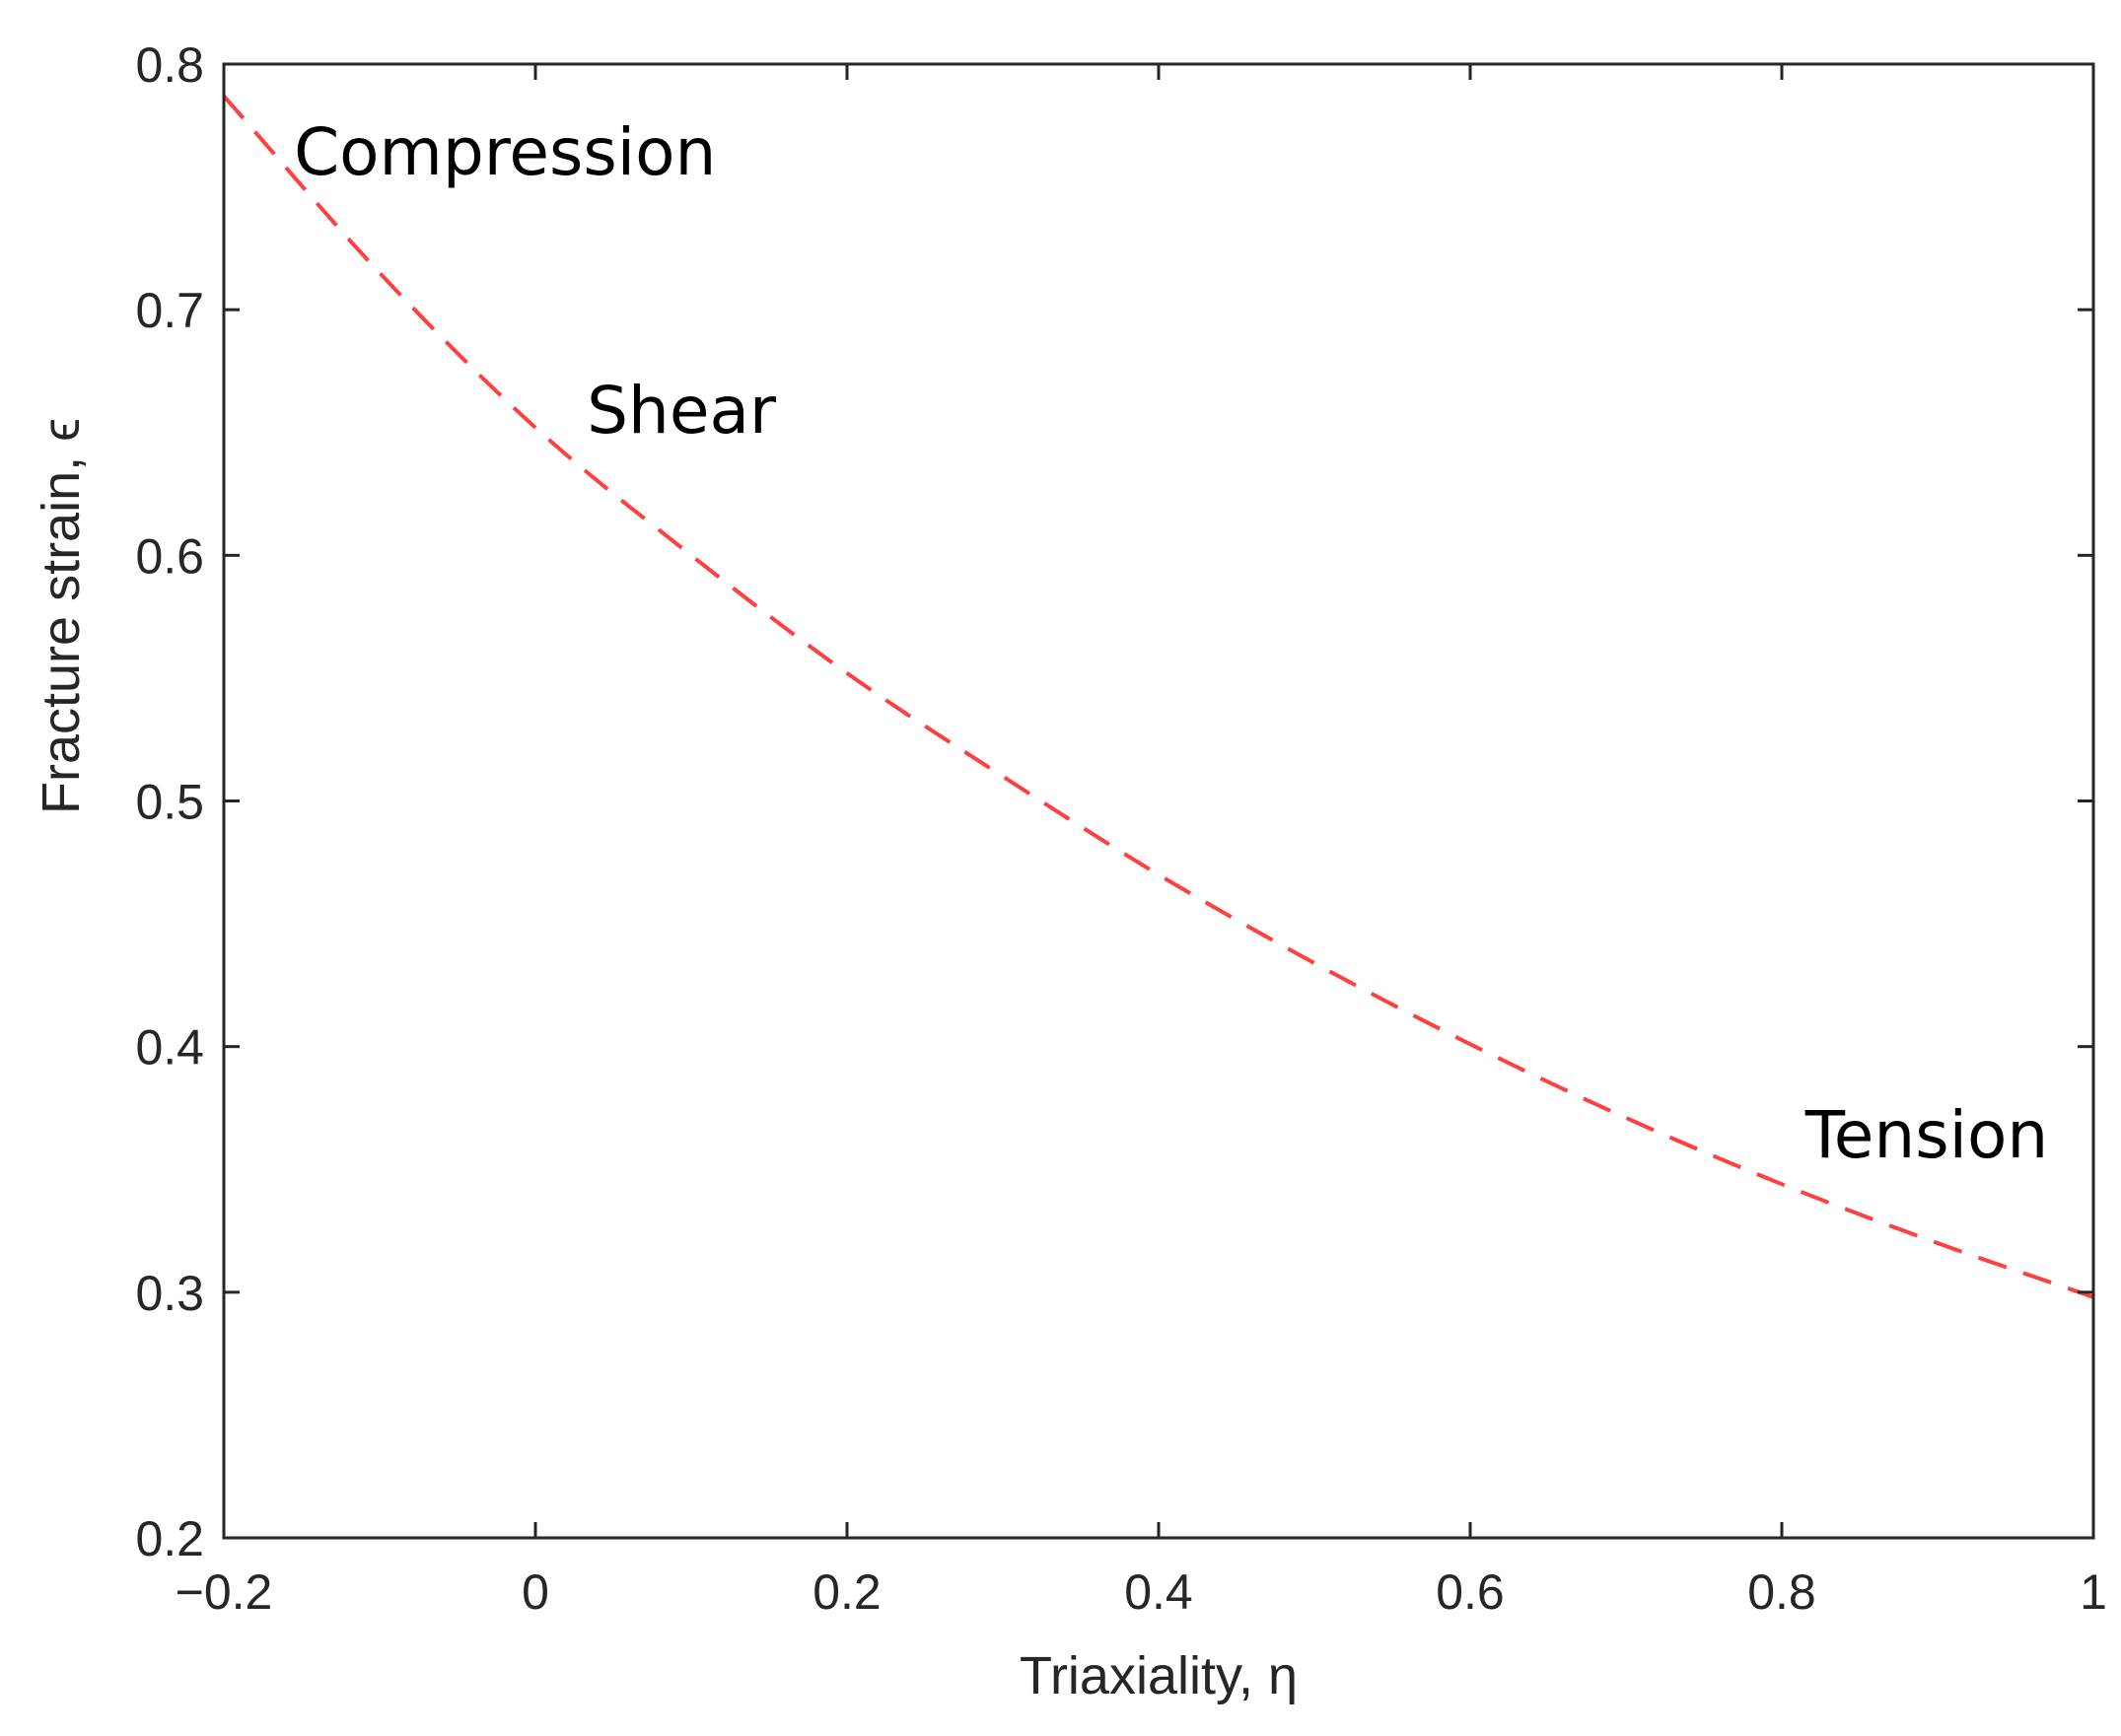 The height and width of the screenshot is (1736, 2121). Describe the element at coordinates (169, 1293) in the screenshot. I see `y-tick-label: 0.3` at that location.